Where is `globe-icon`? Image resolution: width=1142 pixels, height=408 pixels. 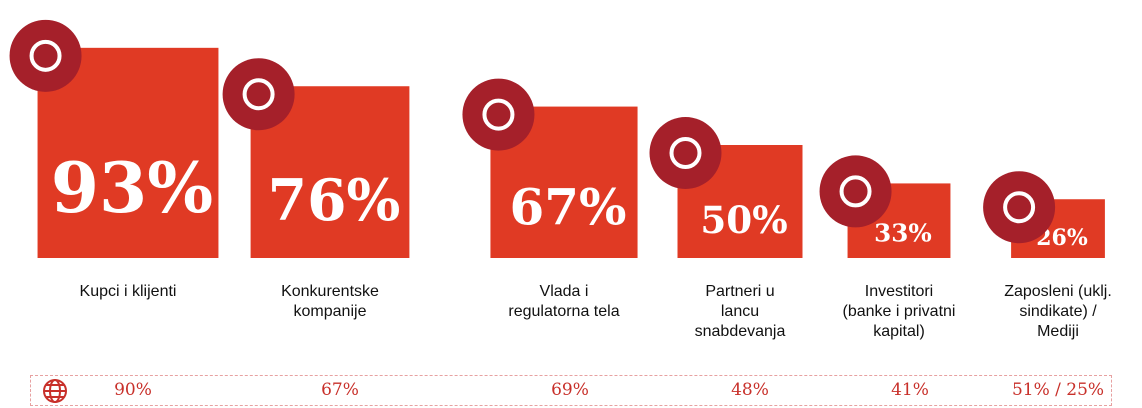
globe-icon is located at coordinates (55, 391).